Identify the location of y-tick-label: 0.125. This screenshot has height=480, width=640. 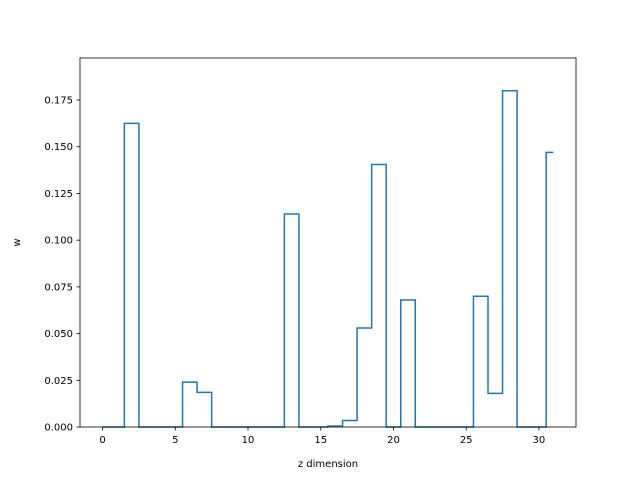
(58, 194).